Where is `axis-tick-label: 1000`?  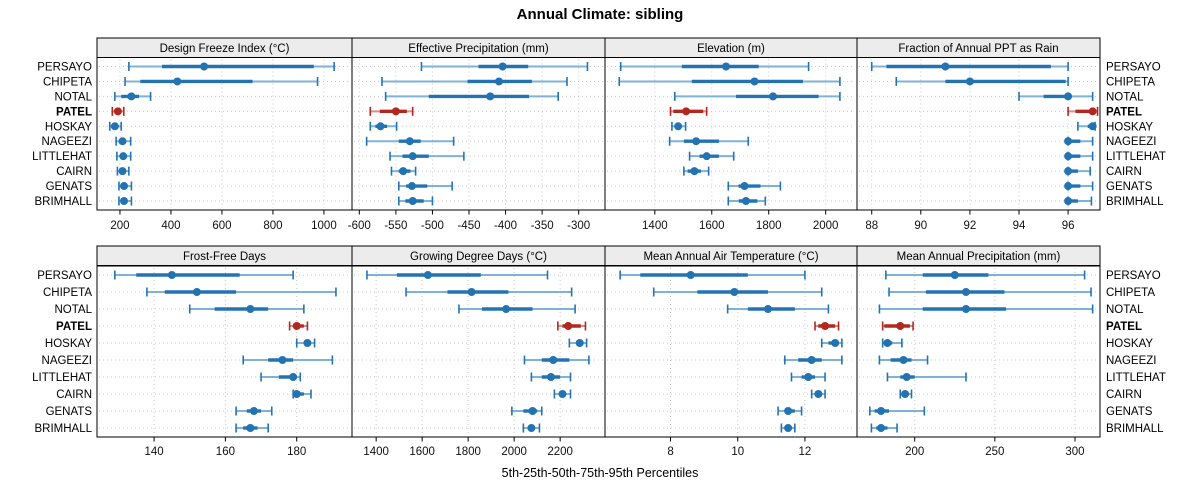 axis-tick-label: 1000 is located at coordinates (324, 226).